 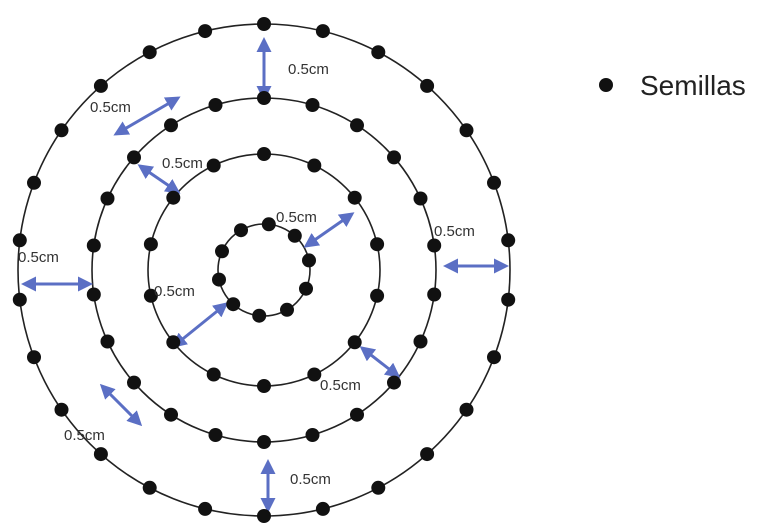 What do you see at coordinates (606, 85) in the screenshot?
I see `legend-seed-icon` at bounding box center [606, 85].